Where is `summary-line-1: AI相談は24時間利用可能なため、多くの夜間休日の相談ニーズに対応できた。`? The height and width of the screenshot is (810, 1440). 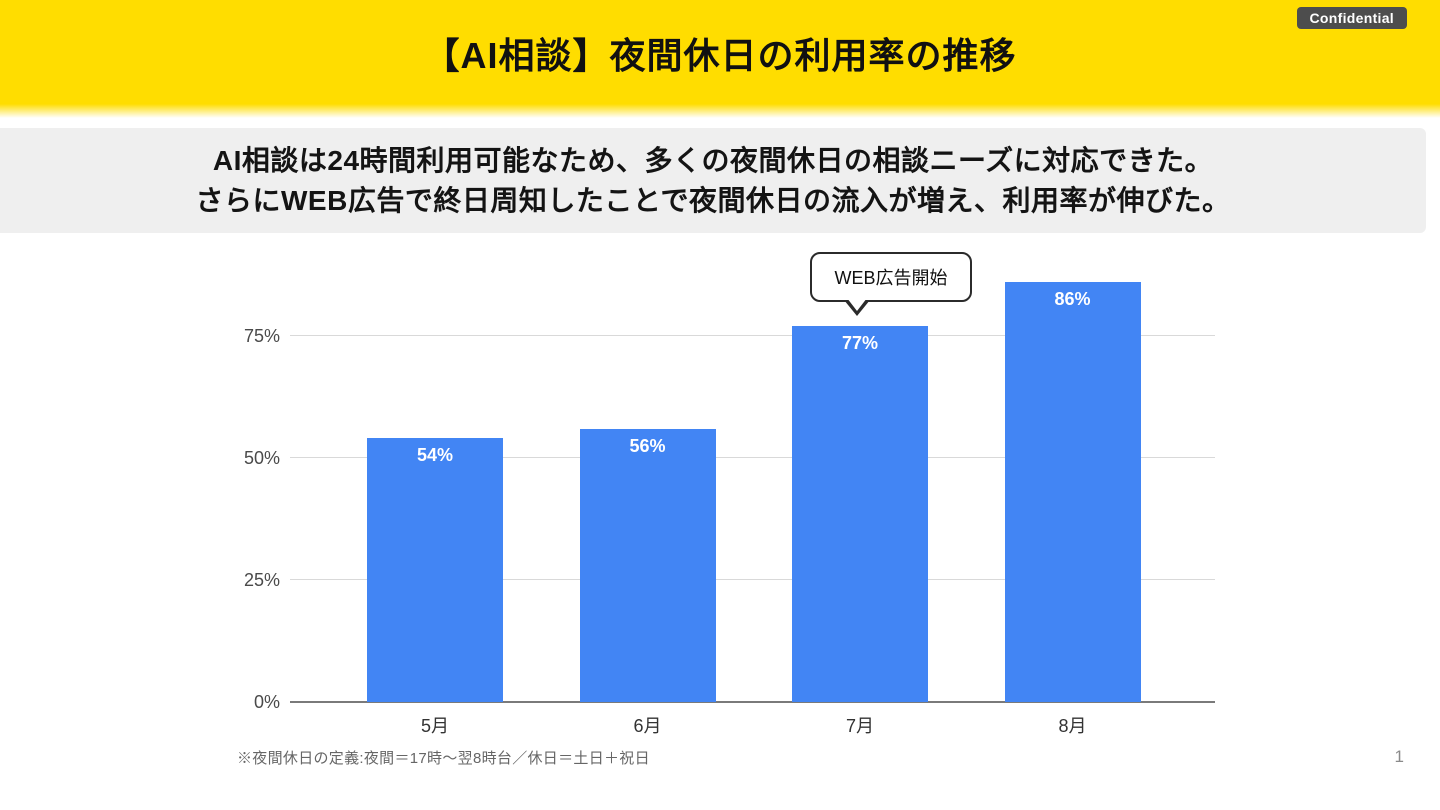 summary-line-1: AI相談は24時間利用可能なため、多くの夜間休日の相談ニーズに対応できた。 is located at coordinates (713, 160).